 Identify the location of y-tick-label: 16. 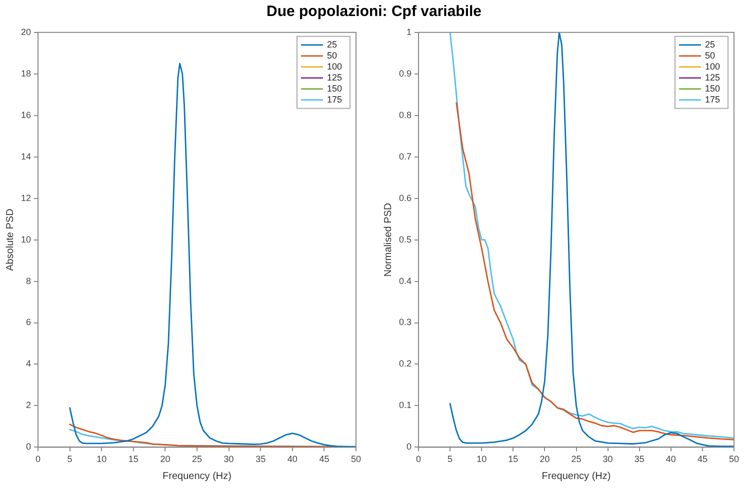
(26, 115).